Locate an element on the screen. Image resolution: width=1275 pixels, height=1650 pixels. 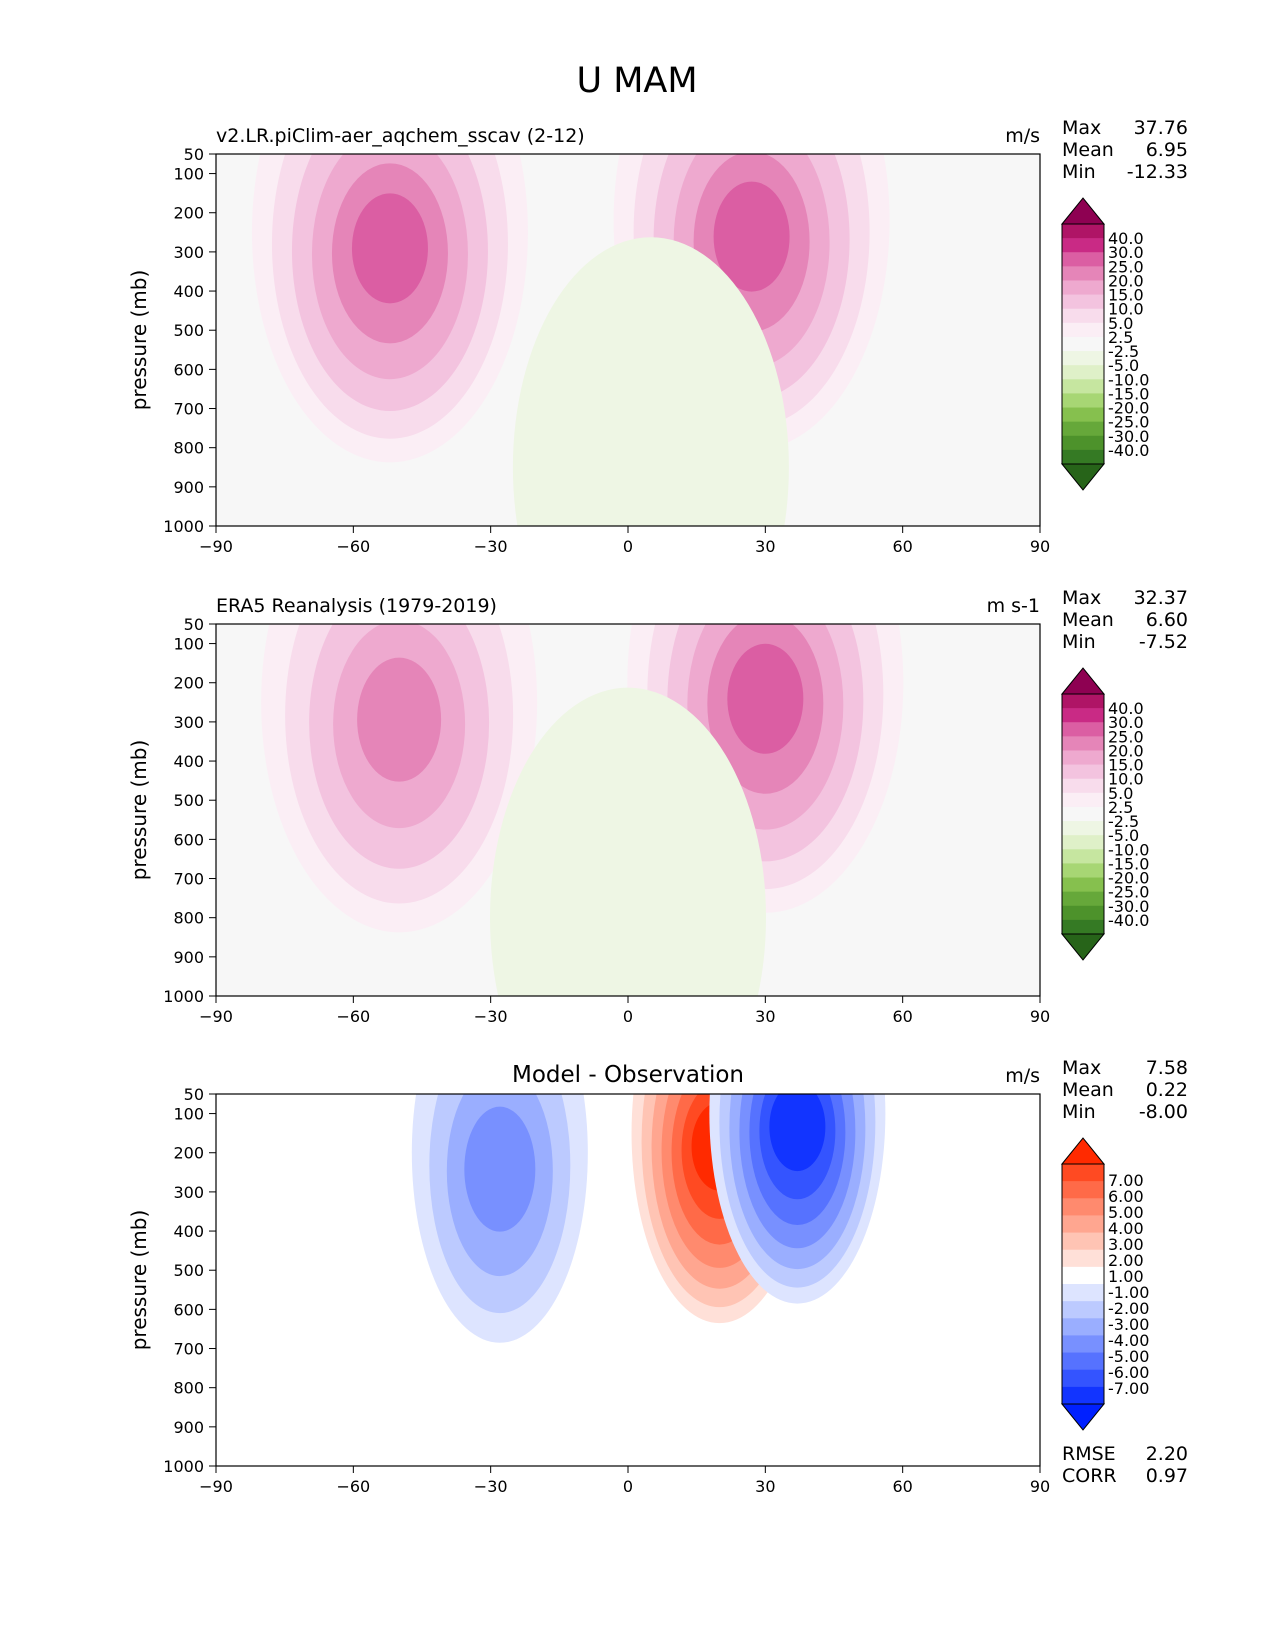
stat-value: 6.95 is located at coordinates (1167, 150).